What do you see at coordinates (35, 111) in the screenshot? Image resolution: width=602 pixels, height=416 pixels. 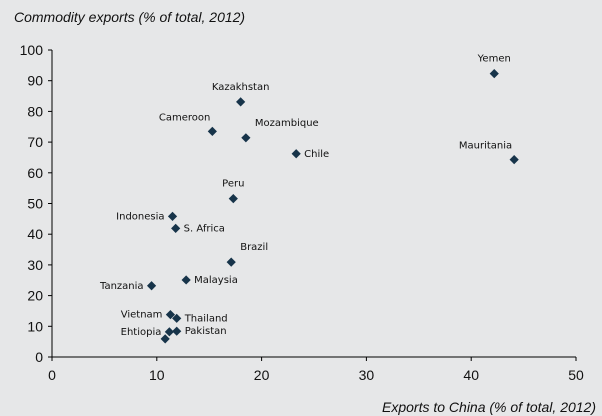 I see `y-tick-label: 80` at bounding box center [35, 111].